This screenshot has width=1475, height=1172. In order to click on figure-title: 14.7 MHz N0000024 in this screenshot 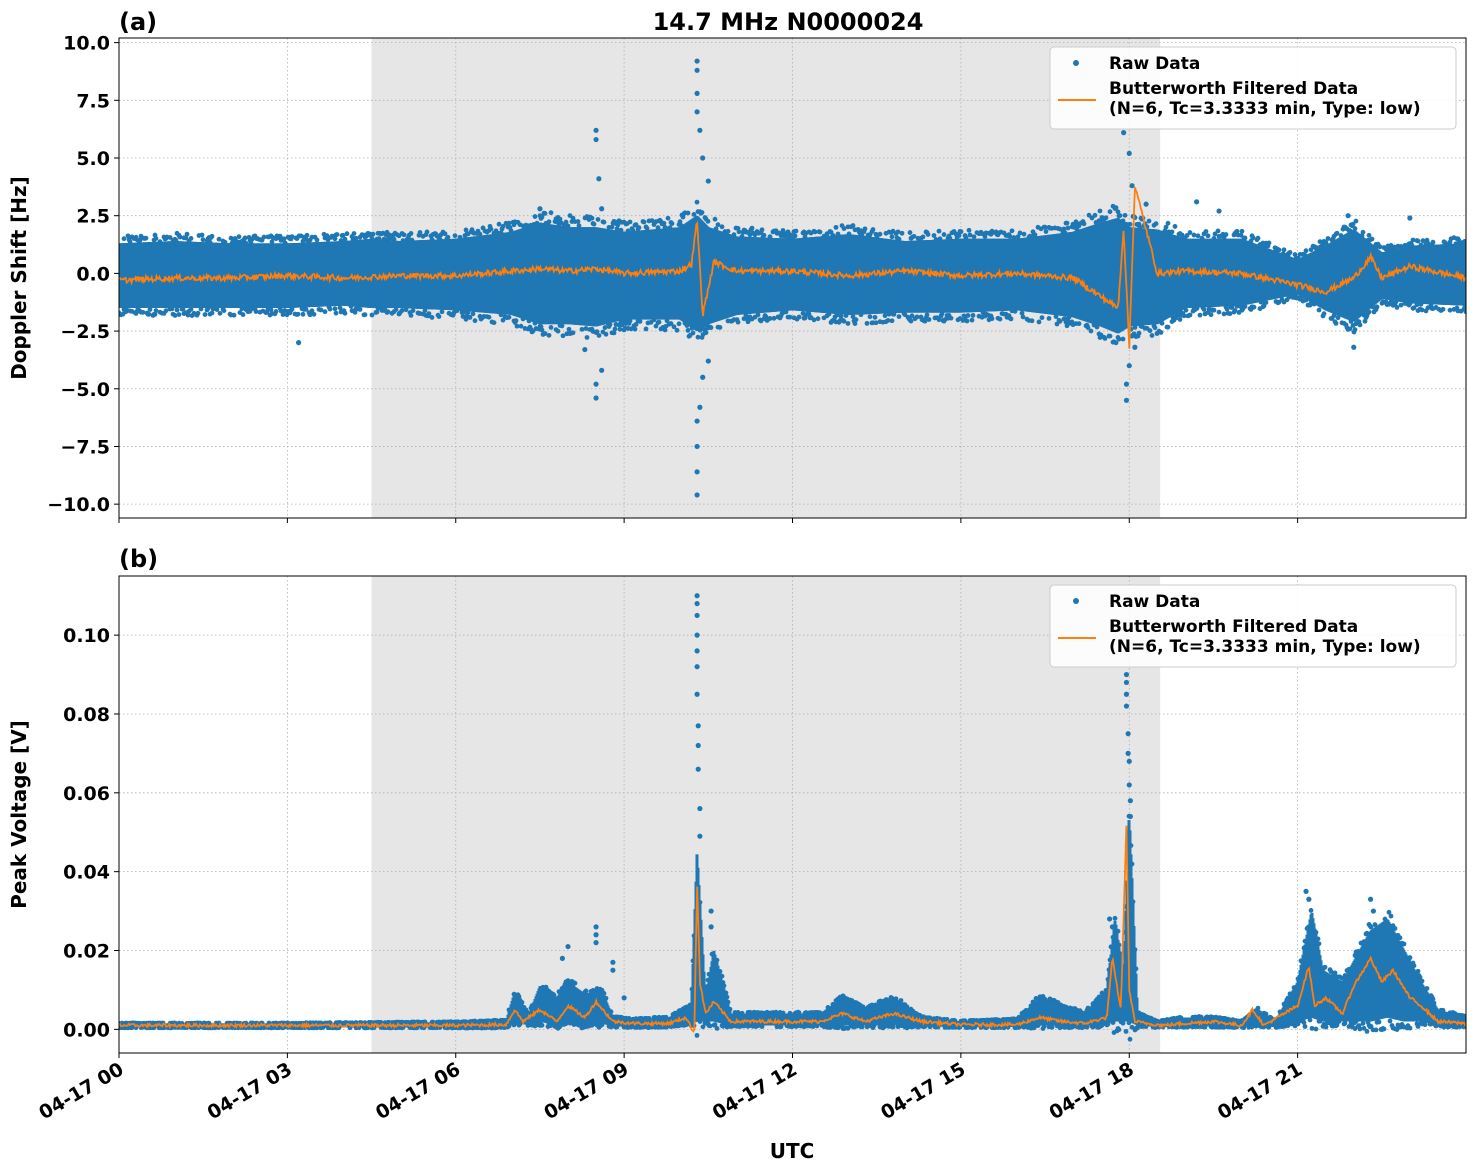, I will do `click(788, 22)`.